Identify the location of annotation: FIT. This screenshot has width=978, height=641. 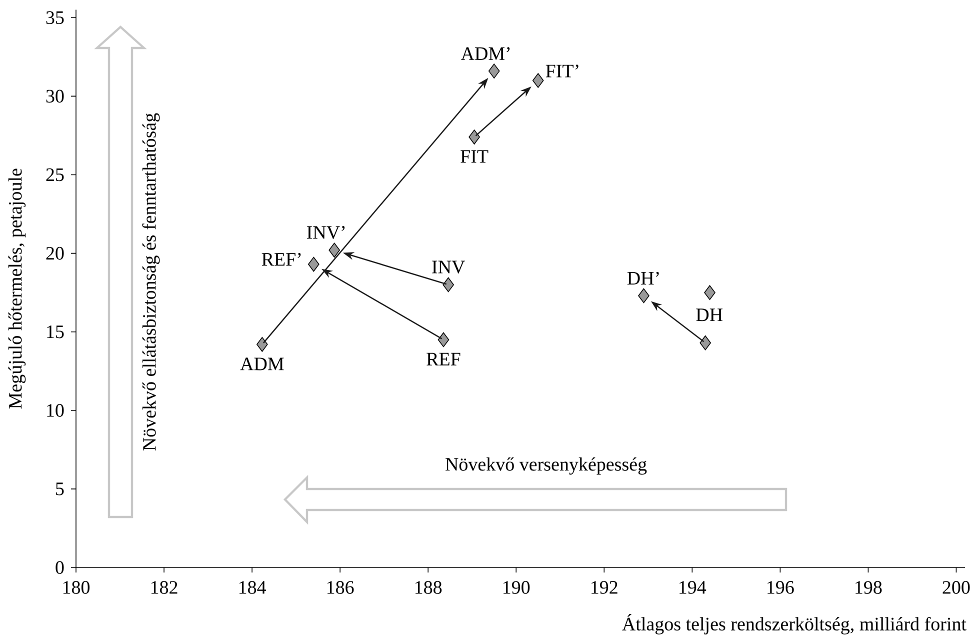
(474, 156).